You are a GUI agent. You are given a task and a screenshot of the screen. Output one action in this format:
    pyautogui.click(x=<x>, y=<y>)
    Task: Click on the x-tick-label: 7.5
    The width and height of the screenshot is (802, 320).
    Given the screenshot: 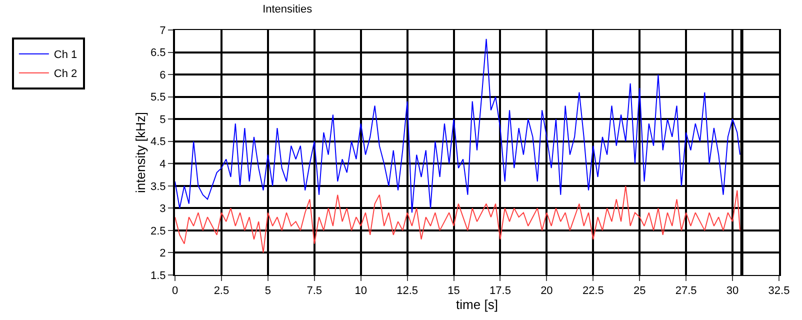 What is the action you would take?
    pyautogui.click(x=314, y=291)
    